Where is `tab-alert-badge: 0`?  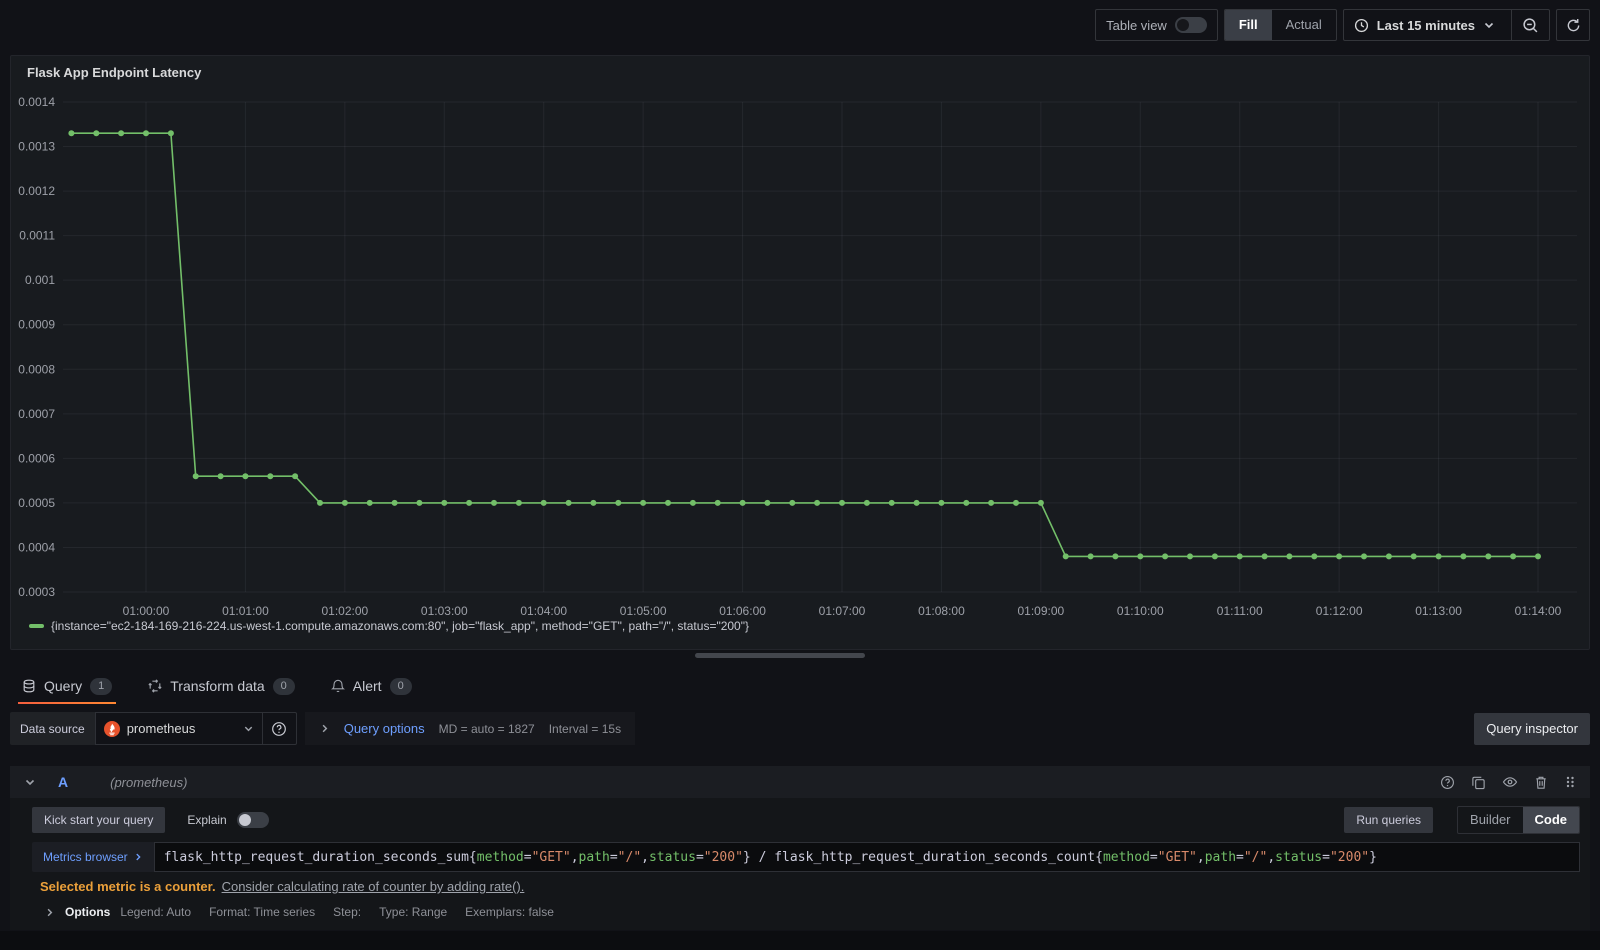
tab-alert-badge: 0 is located at coordinates (400, 686).